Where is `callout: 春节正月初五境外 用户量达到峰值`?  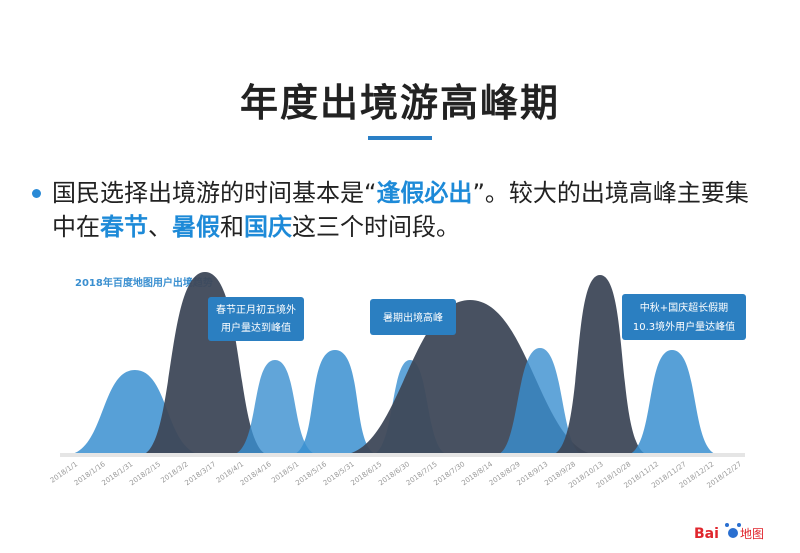 callout: 春节正月初五境外 用户量达到峰值 is located at coordinates (256, 319).